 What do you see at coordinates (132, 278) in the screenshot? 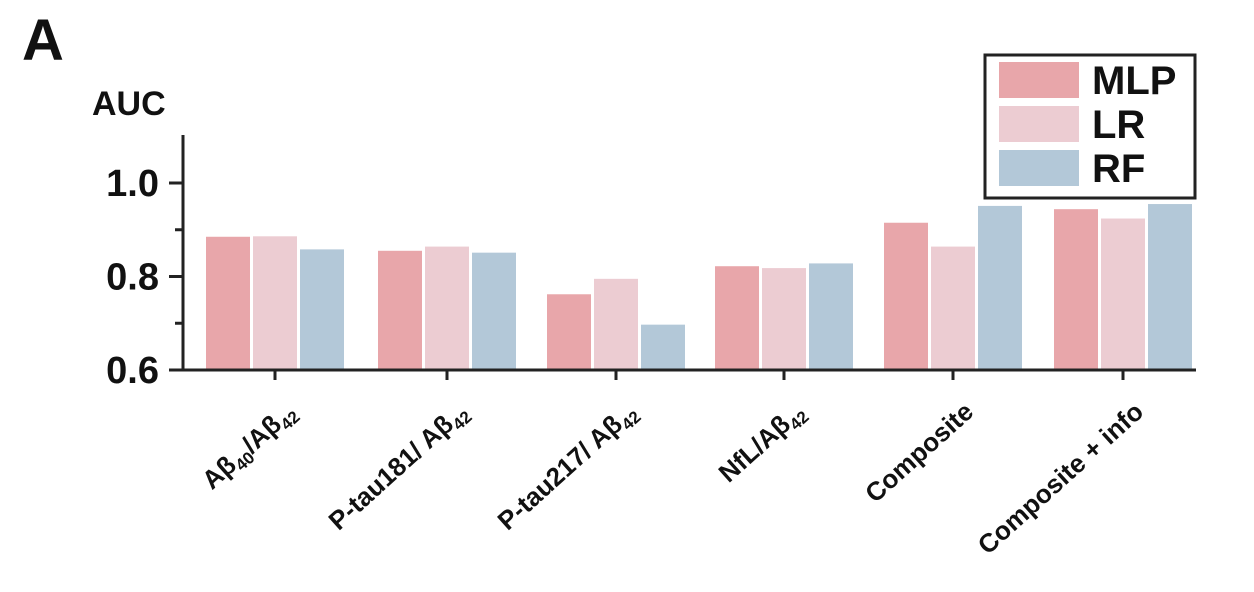
I see `y-tick-label-0.8: 0.8` at bounding box center [132, 278].